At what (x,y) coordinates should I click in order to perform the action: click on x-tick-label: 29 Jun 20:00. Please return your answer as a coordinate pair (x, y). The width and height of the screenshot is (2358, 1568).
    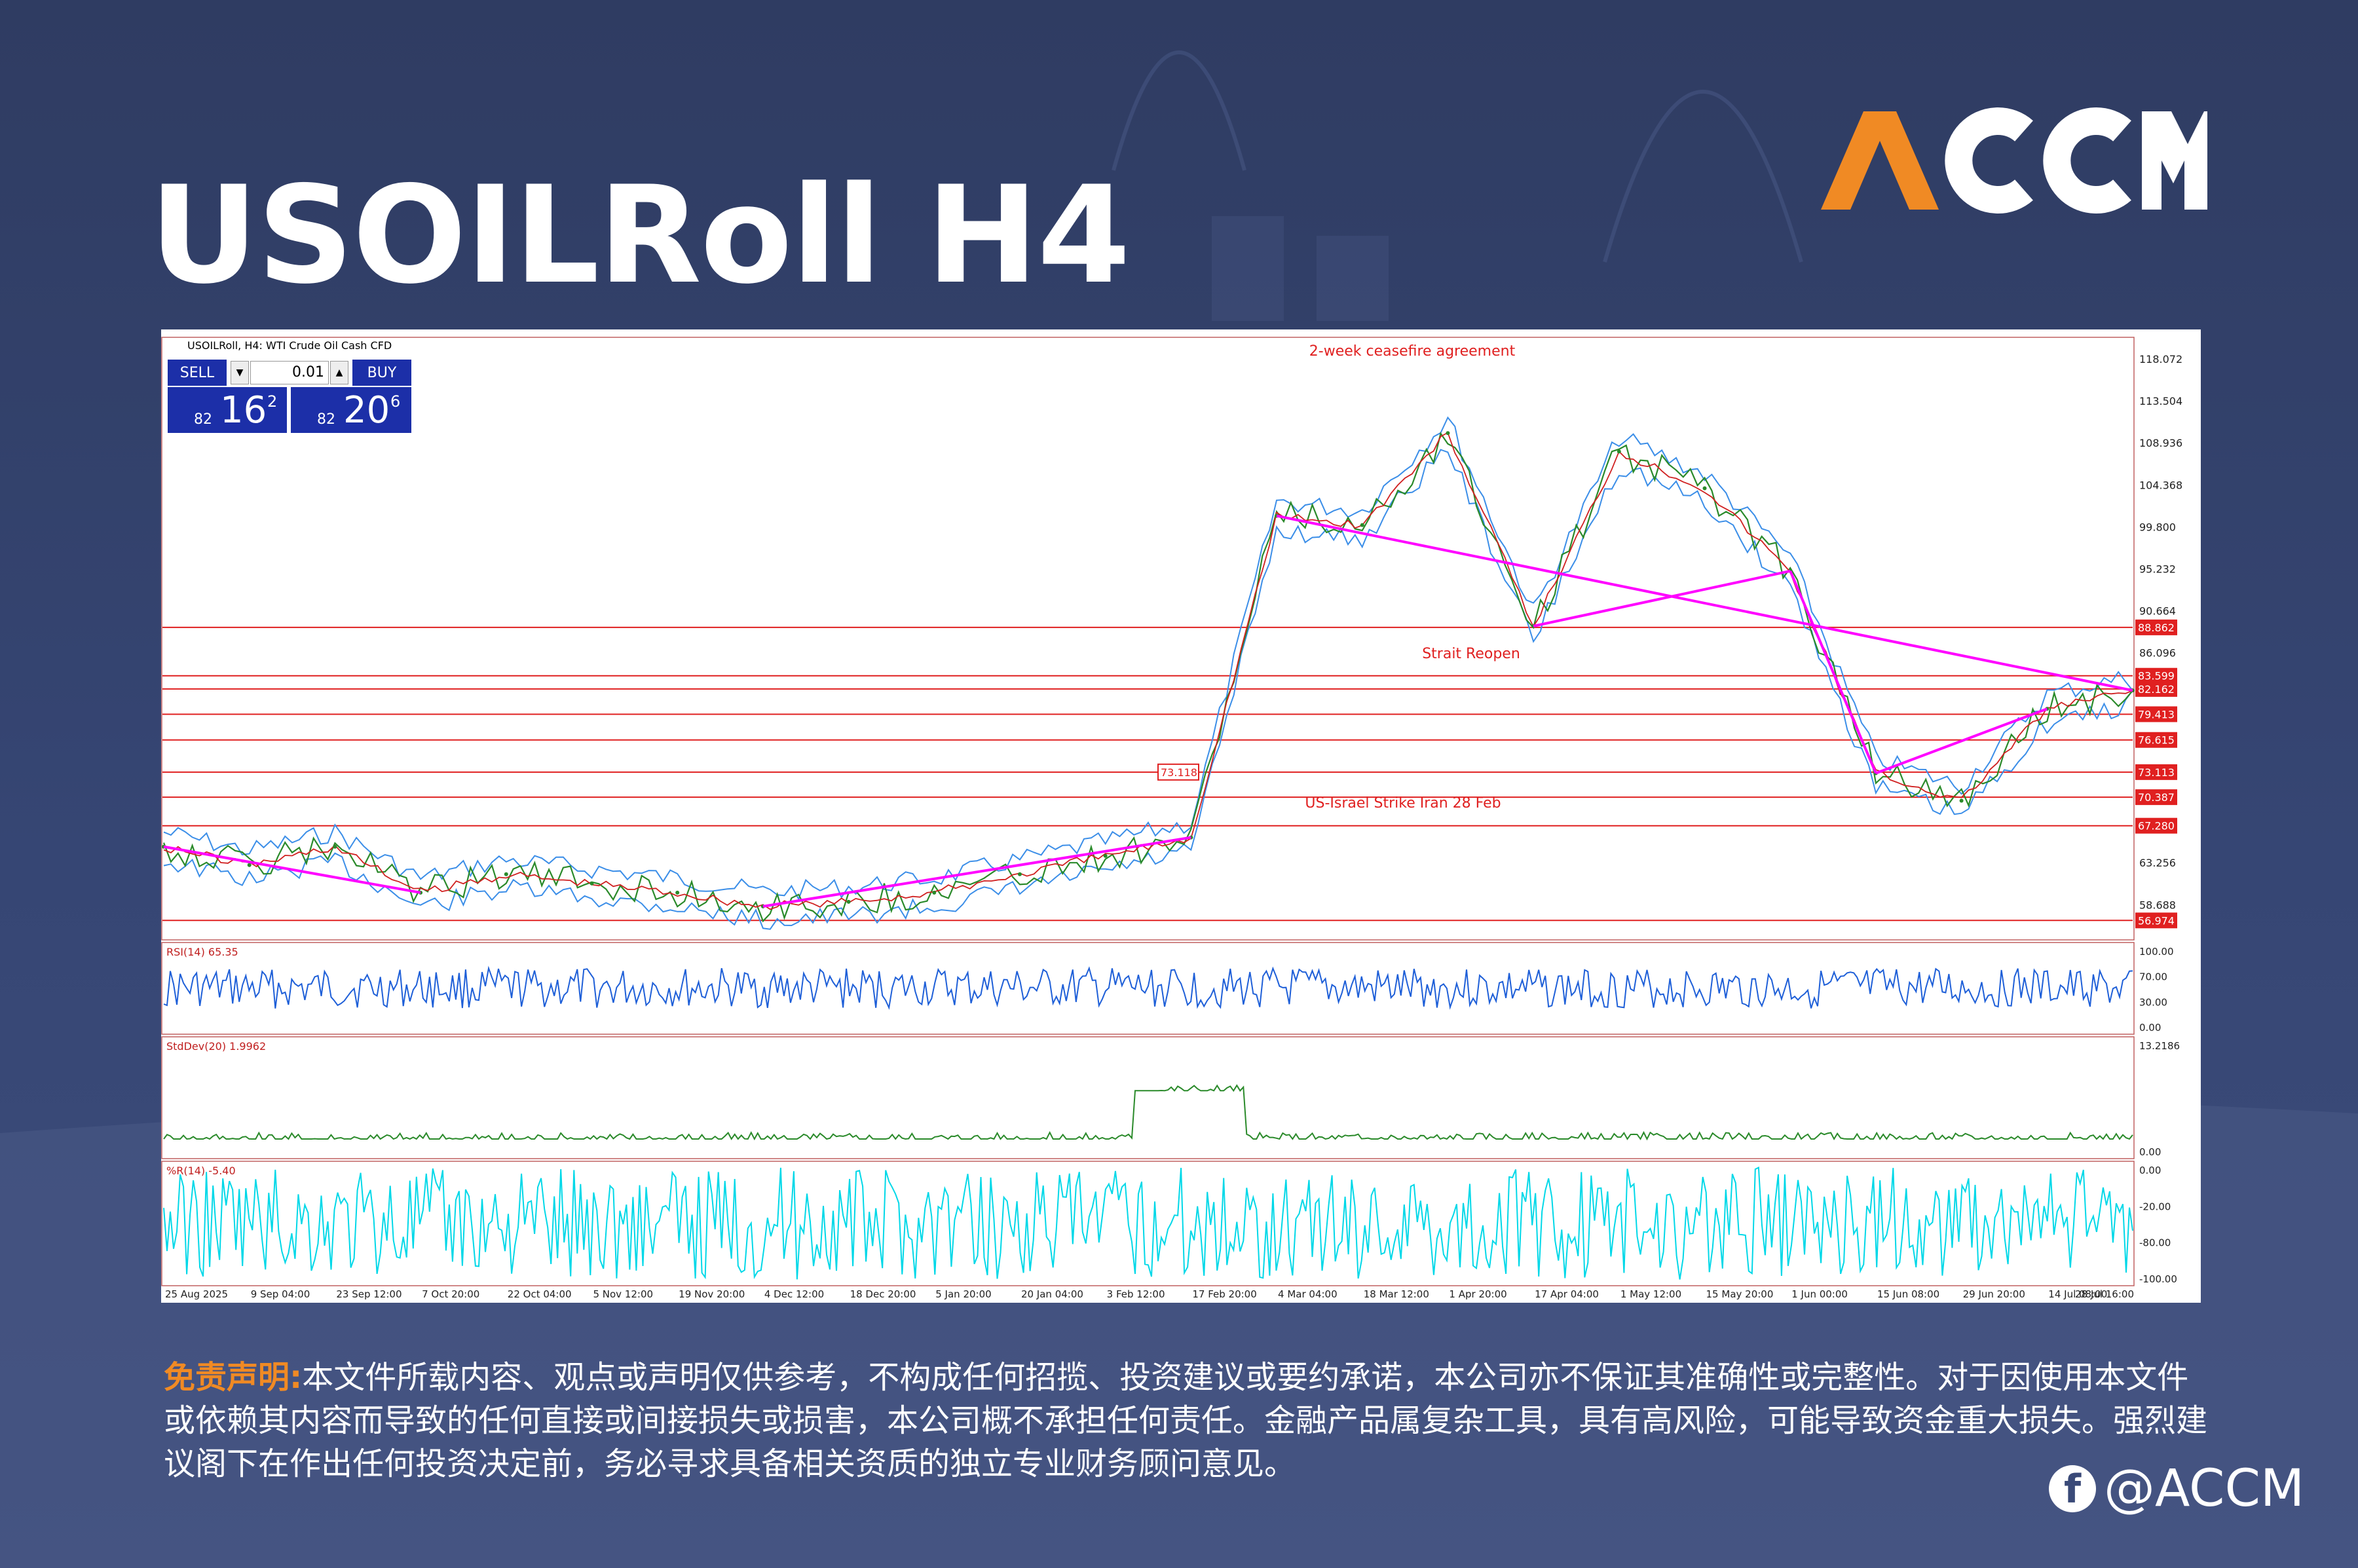
    Looking at the image, I should click on (1994, 1294).